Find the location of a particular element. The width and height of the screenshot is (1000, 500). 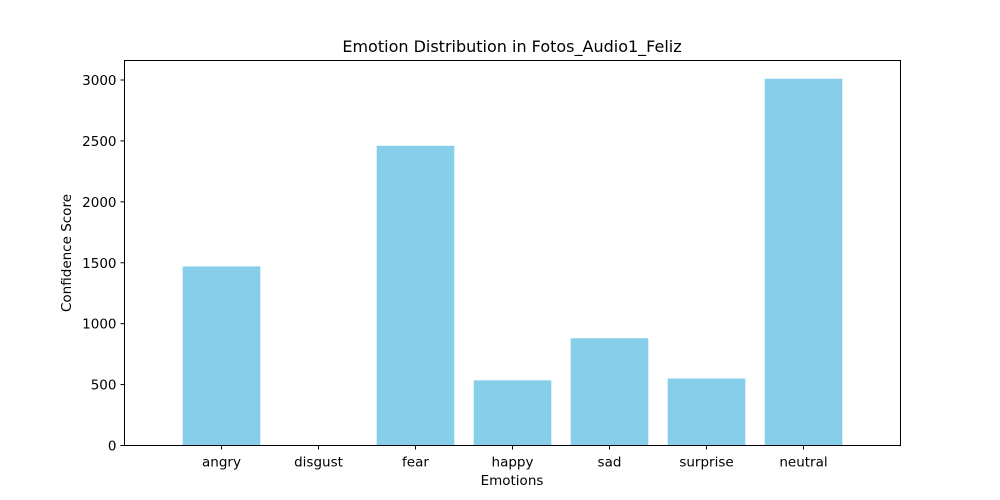

y-tick-label: 0 is located at coordinates (112, 447).